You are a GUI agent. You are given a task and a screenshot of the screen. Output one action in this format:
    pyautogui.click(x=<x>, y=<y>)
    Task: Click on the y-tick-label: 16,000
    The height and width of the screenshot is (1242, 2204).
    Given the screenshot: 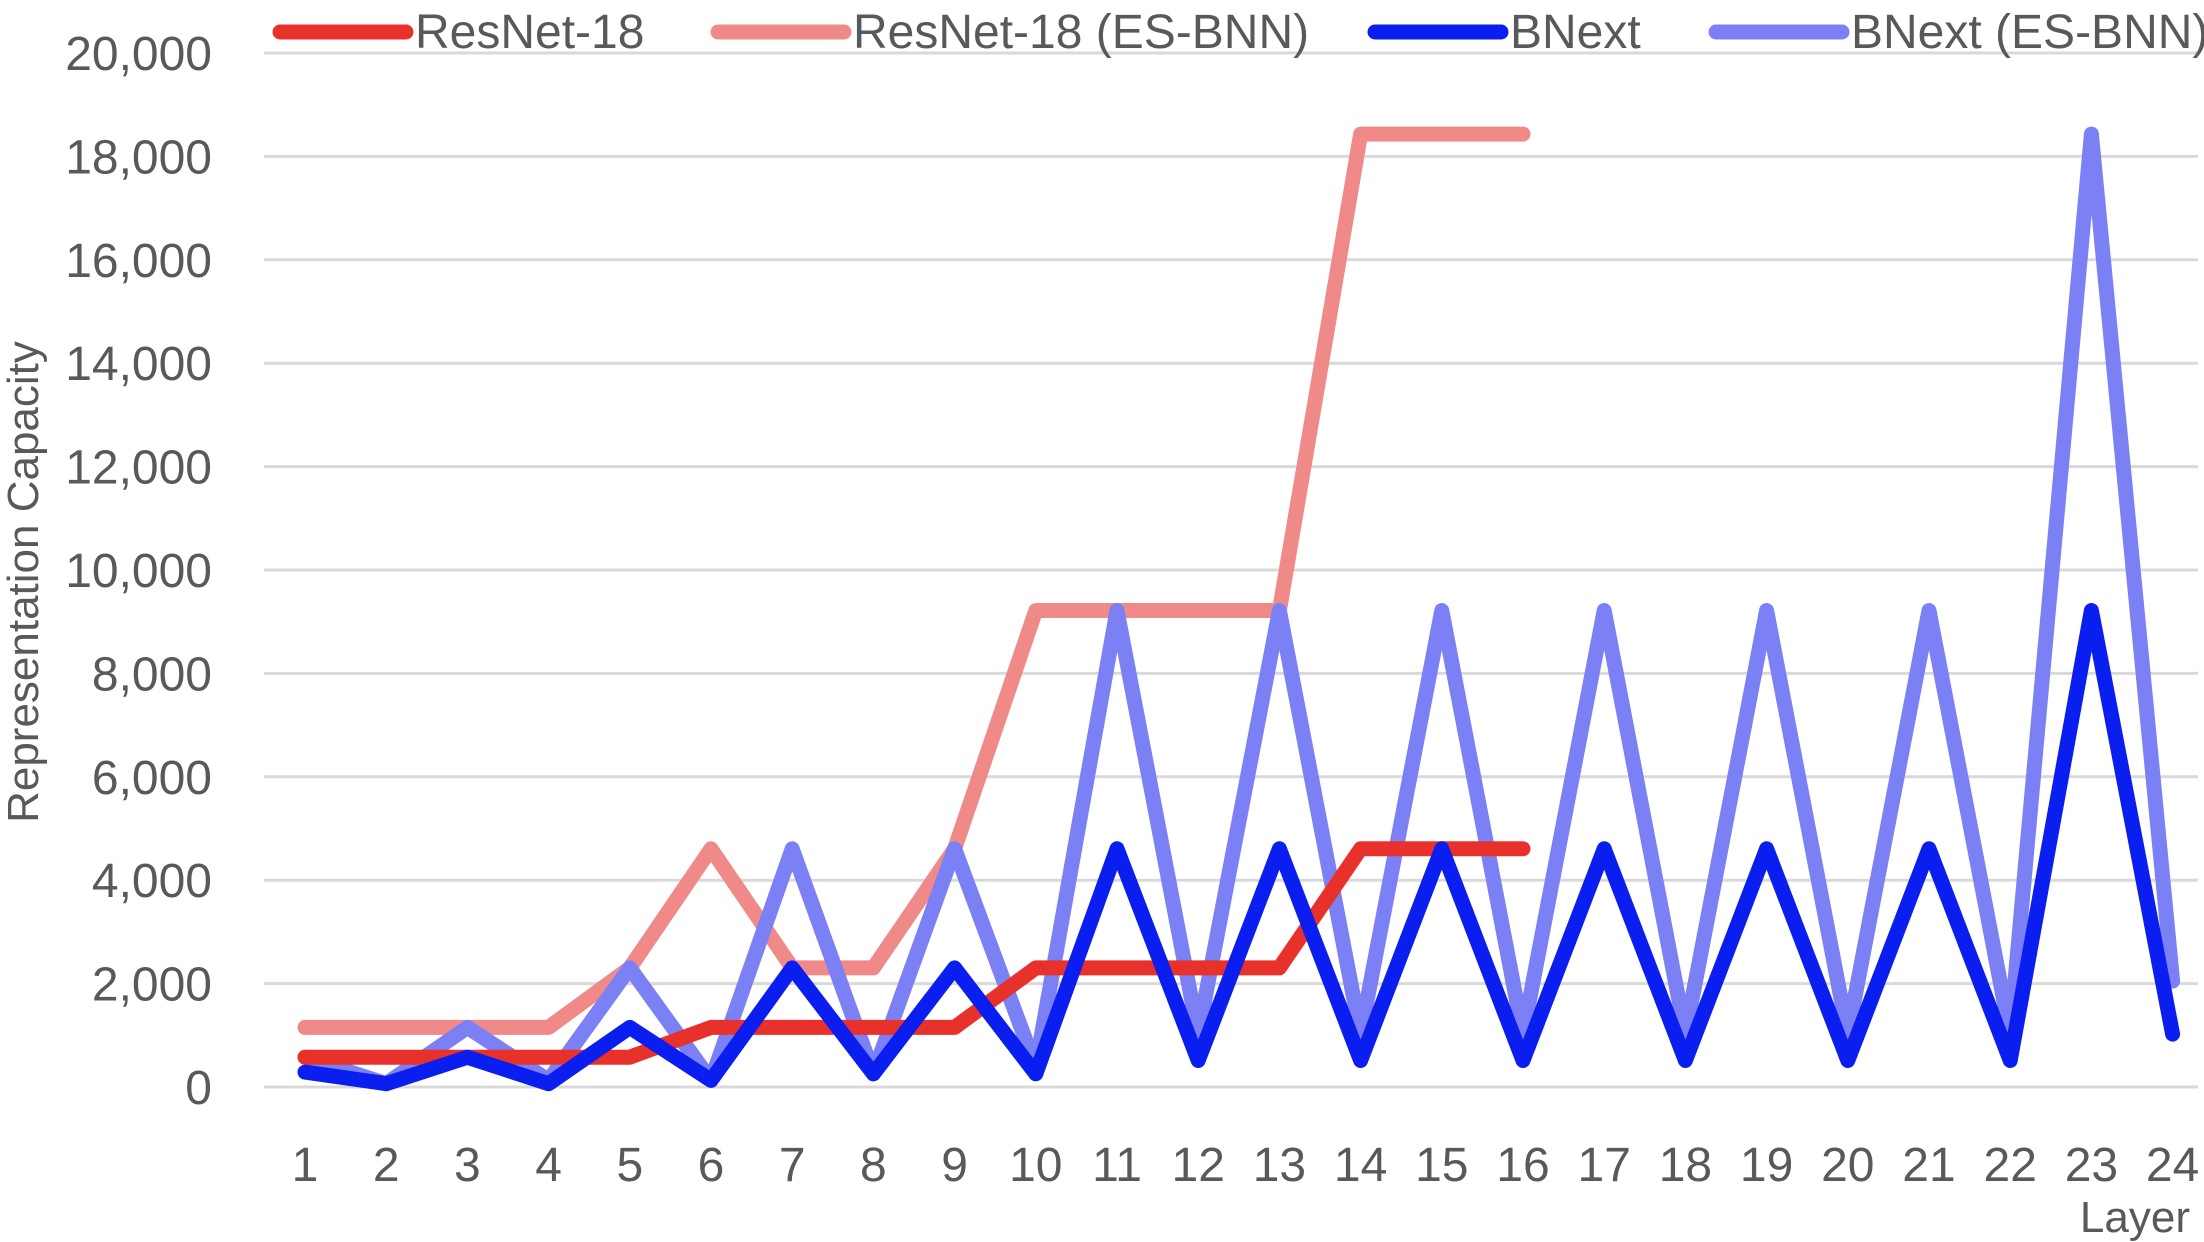 What is the action you would take?
    pyautogui.click(x=138, y=261)
    